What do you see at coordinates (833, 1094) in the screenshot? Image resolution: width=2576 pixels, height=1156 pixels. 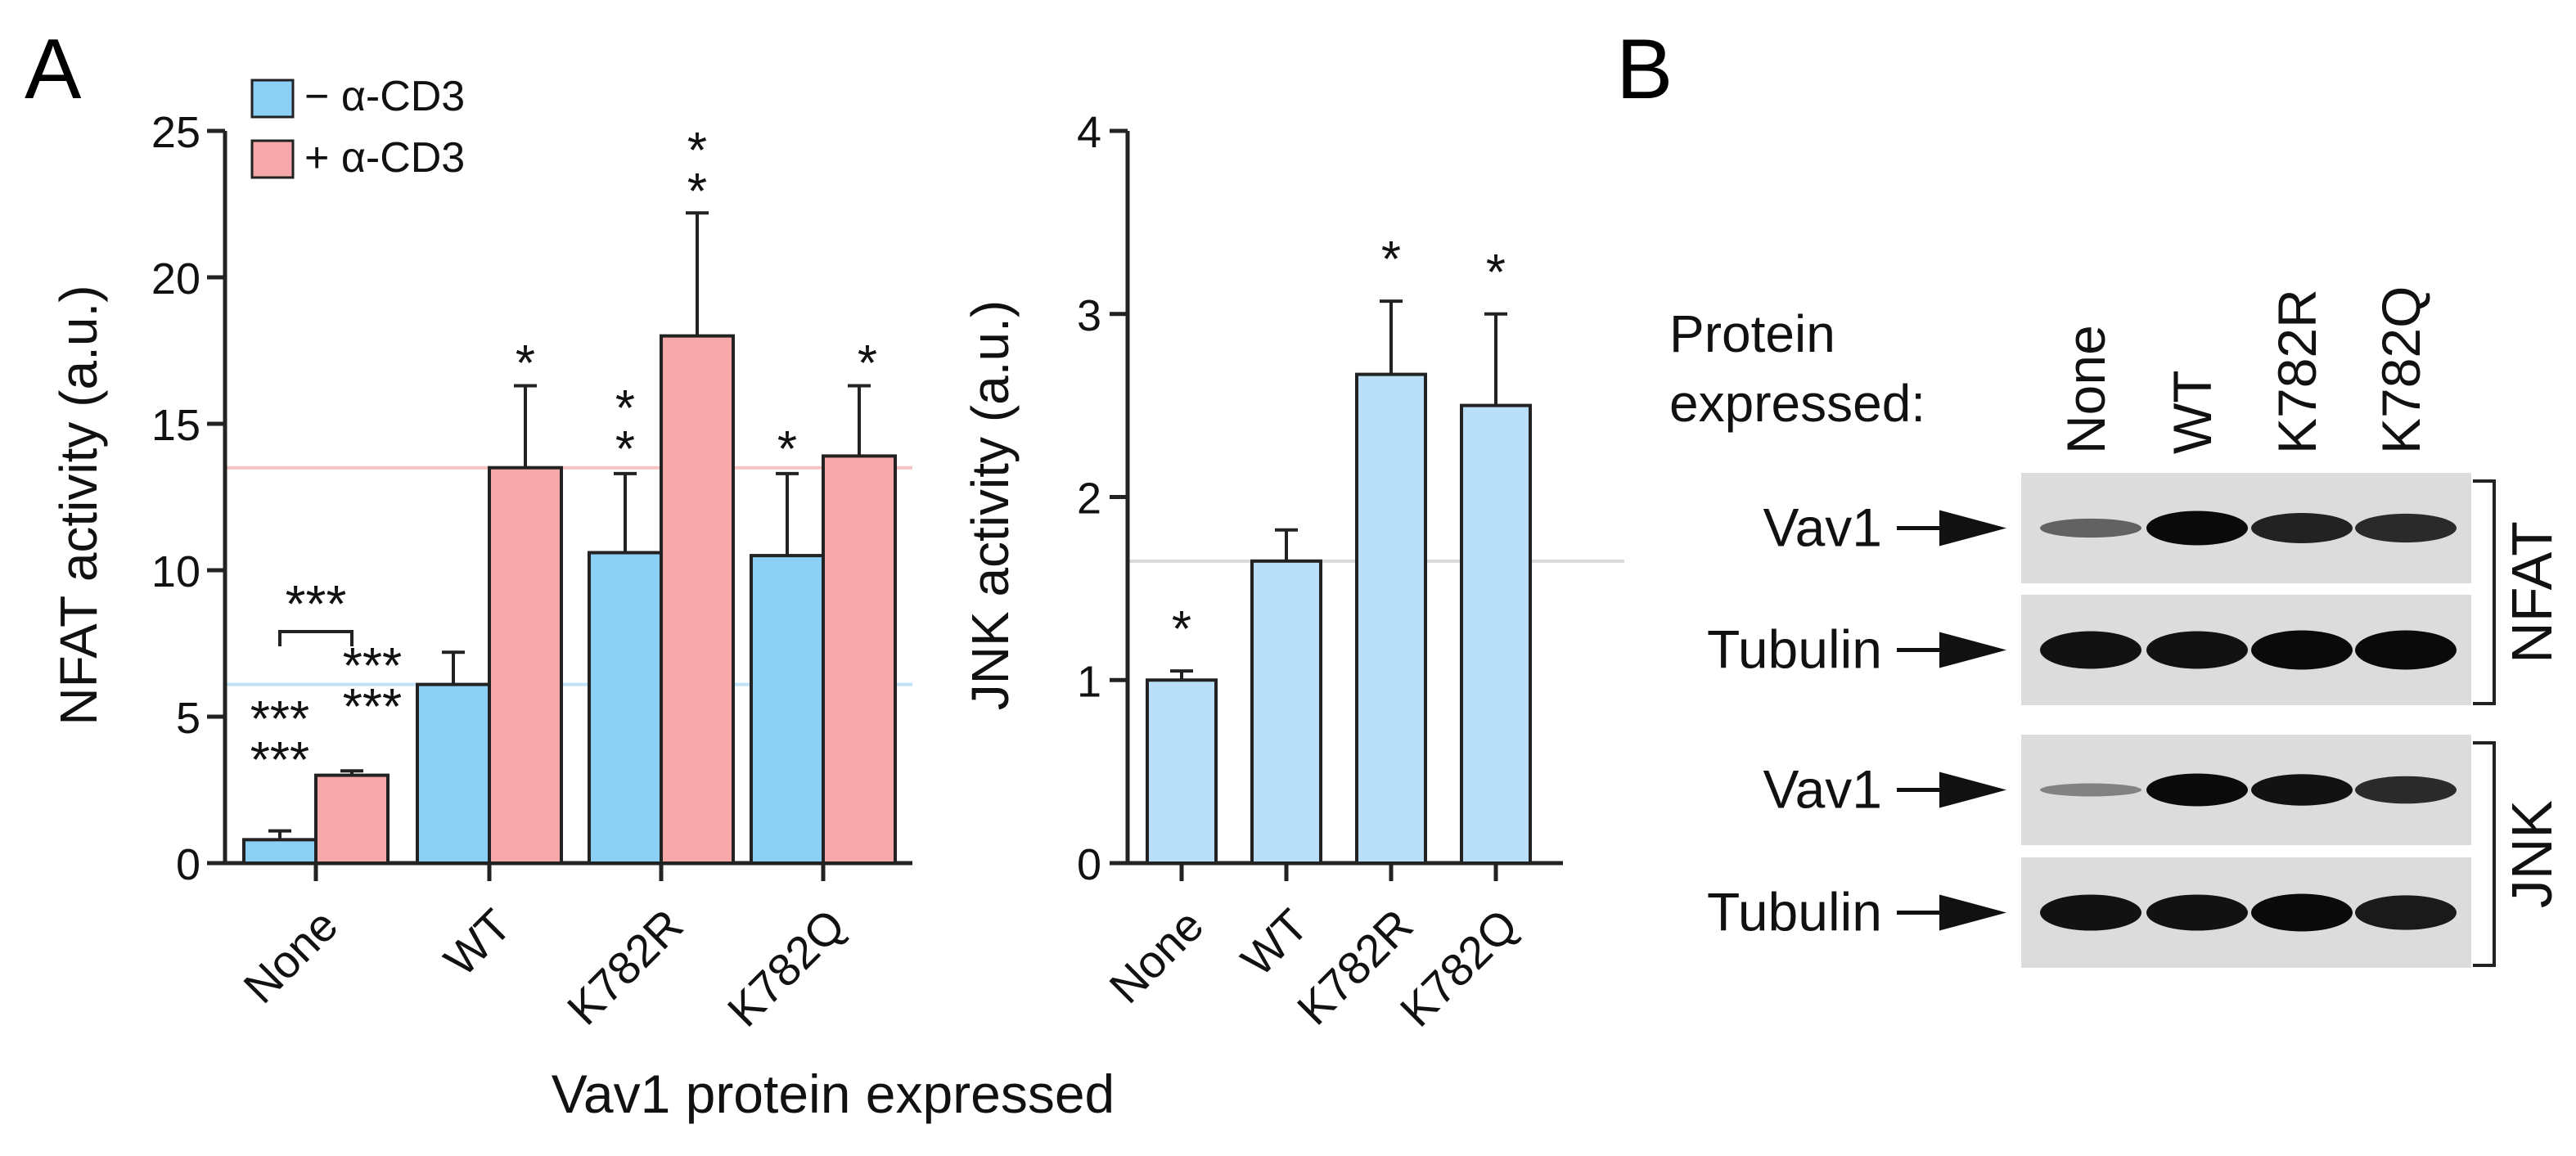 I see `x-axis-title: Vav1 protein expressed` at bounding box center [833, 1094].